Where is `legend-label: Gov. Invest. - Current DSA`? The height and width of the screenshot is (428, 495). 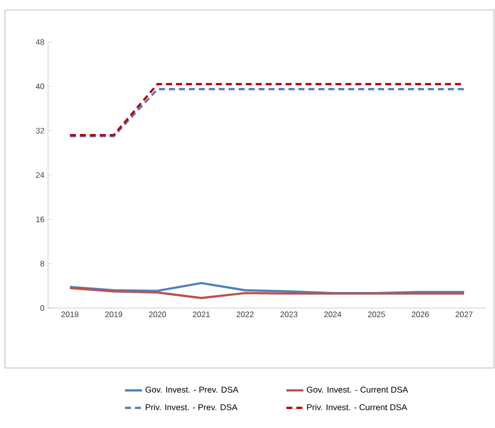 legend-label: Gov. Invest. - Current DSA is located at coordinates (357, 389).